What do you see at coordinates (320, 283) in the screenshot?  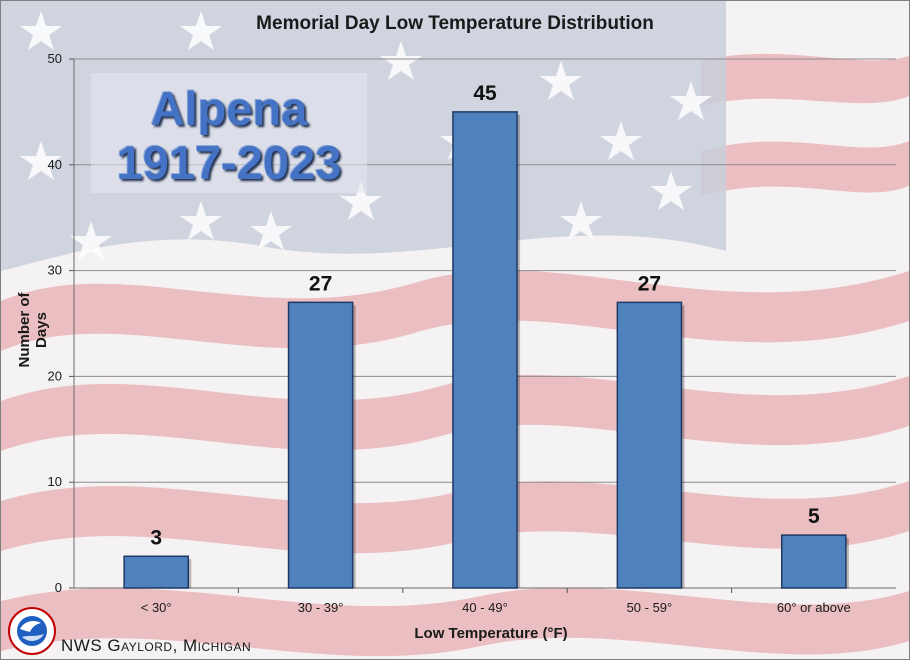 I see `data-label-1: 27` at bounding box center [320, 283].